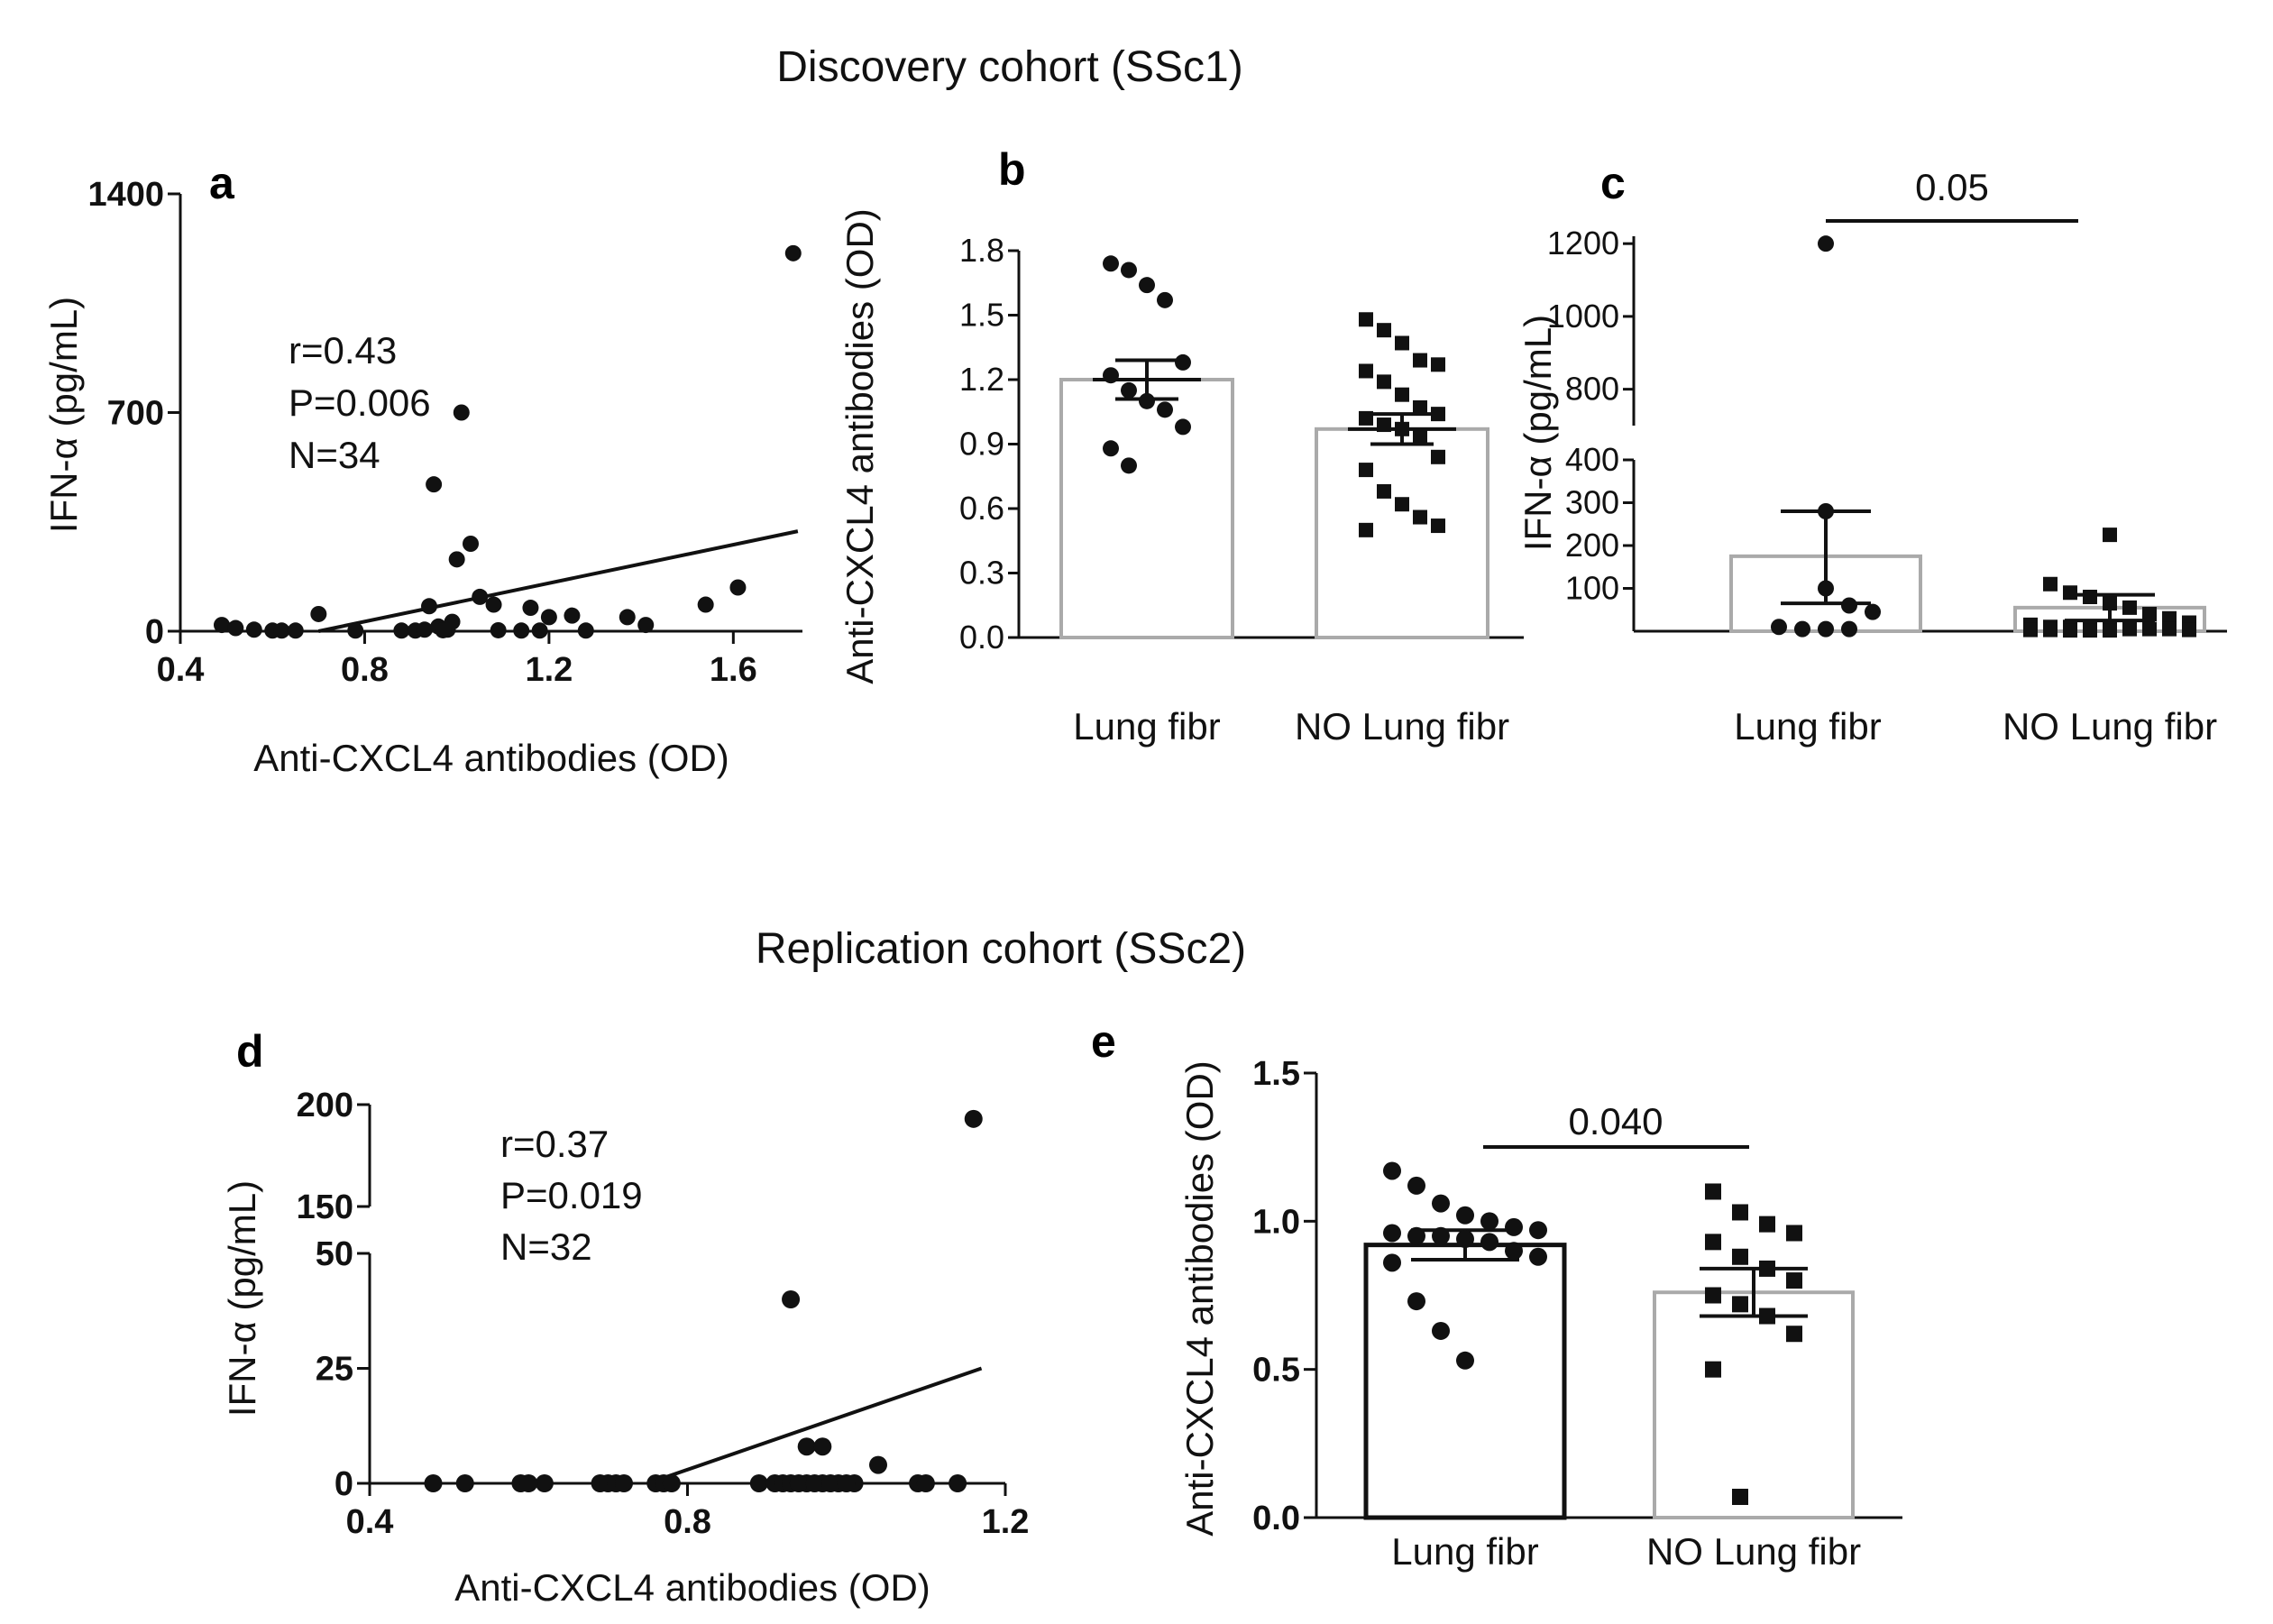 The width and height of the screenshot is (2273, 1624). Describe the element at coordinates (1001, 949) in the screenshot. I see `replication-cohort-title: Replication cohort (SSc2)` at that location.